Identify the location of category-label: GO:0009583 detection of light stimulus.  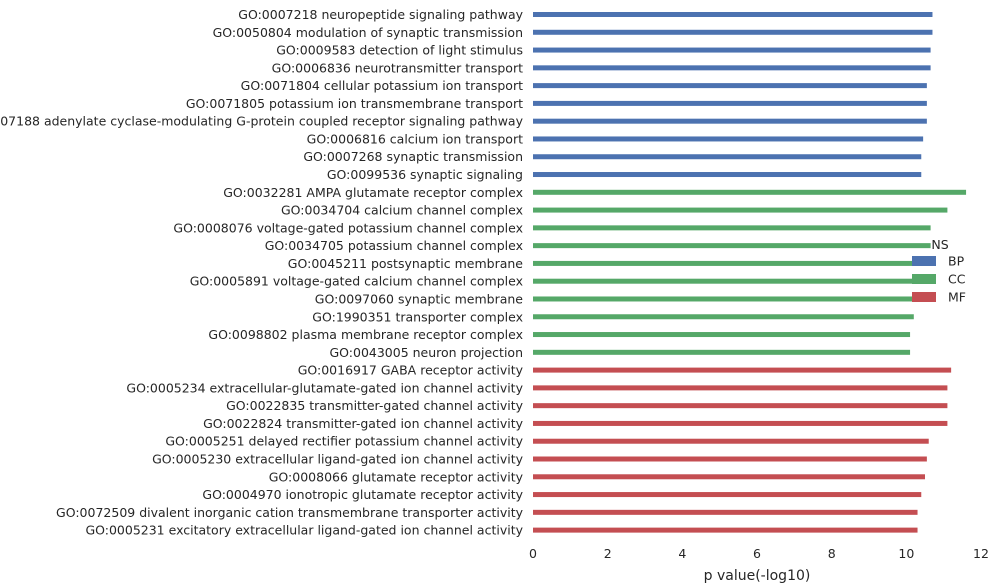
(399, 50).